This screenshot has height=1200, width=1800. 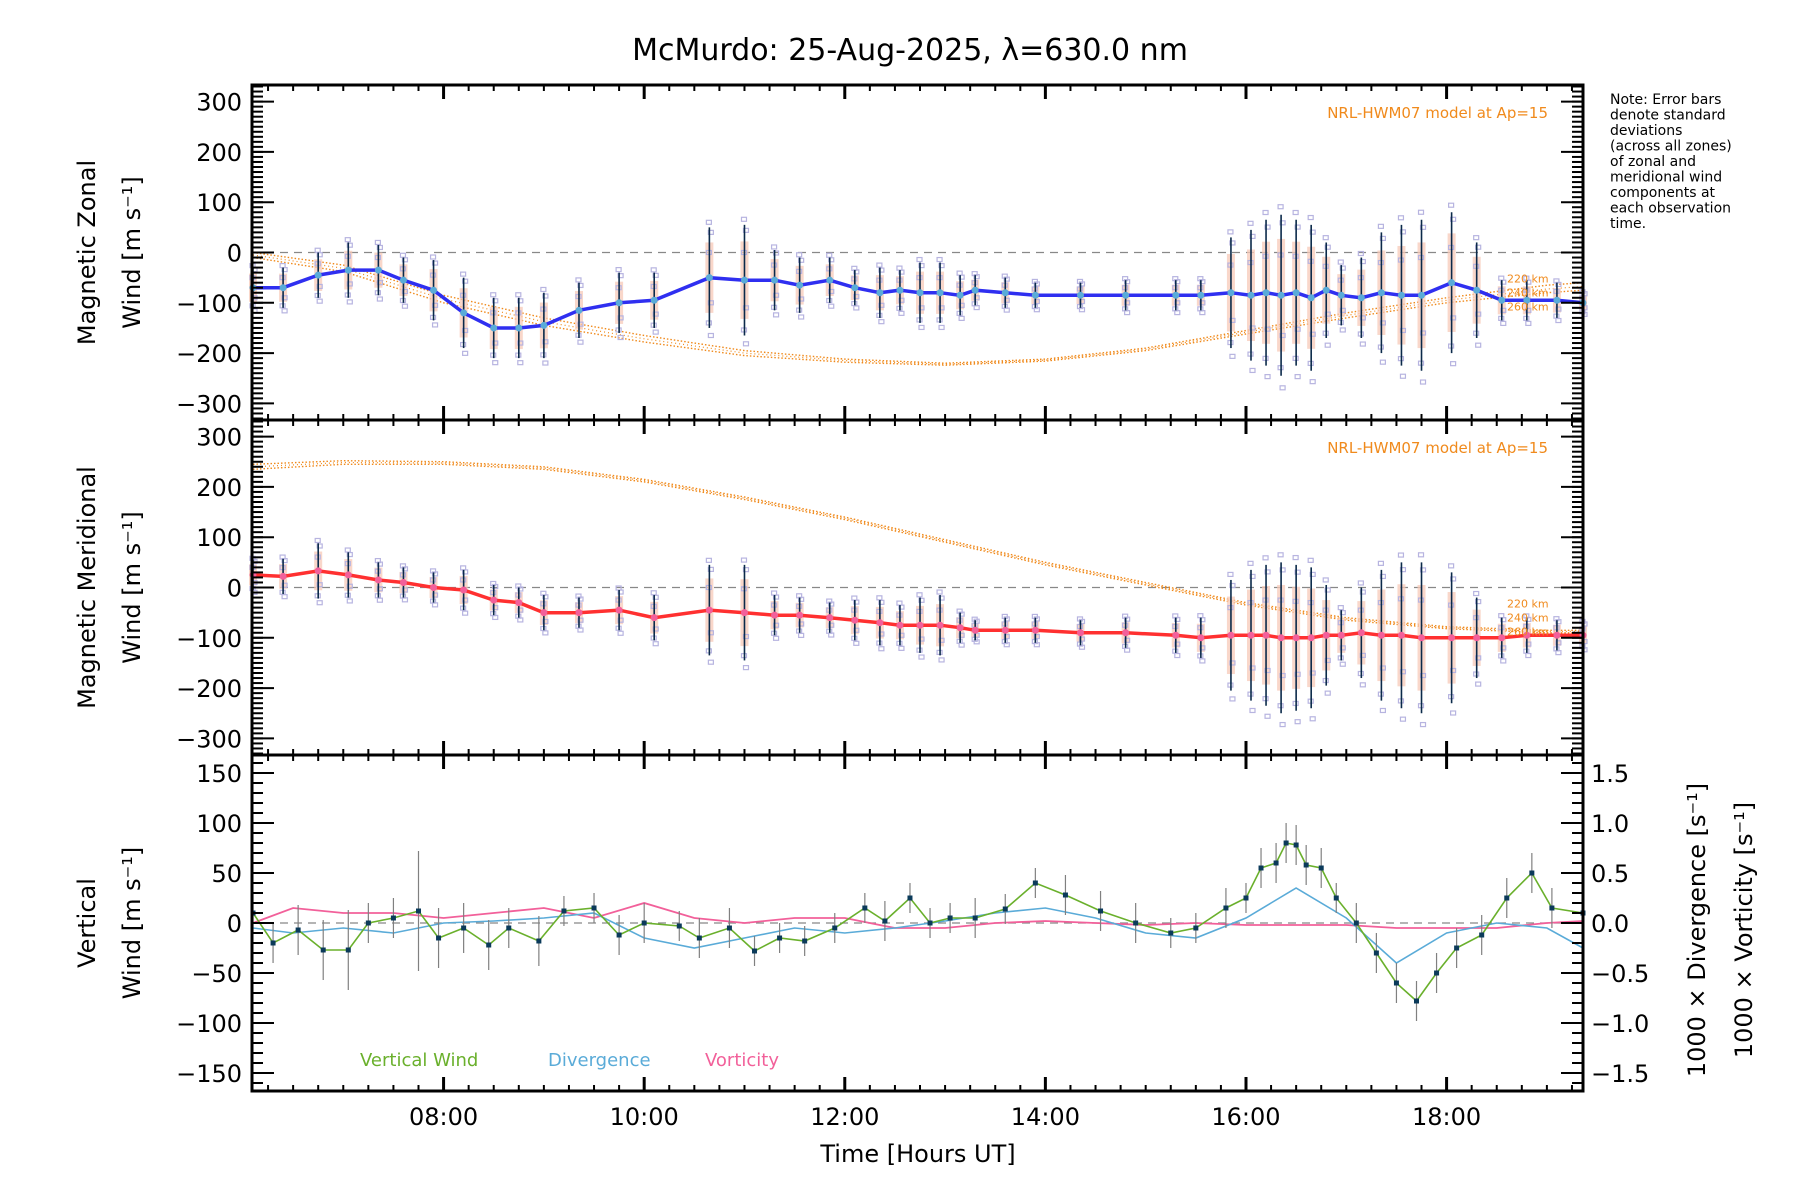 I want to click on x-tick-label: 18:00, so click(x=1446, y=1117).